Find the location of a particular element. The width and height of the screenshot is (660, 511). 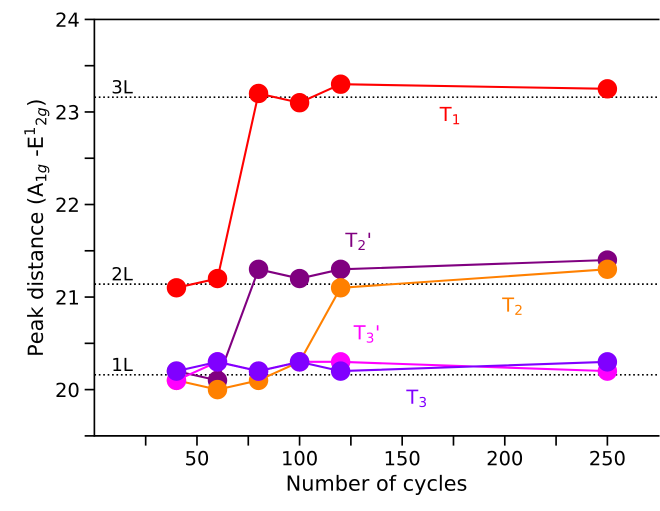

x-tick-label: 50 is located at coordinates (197, 458).